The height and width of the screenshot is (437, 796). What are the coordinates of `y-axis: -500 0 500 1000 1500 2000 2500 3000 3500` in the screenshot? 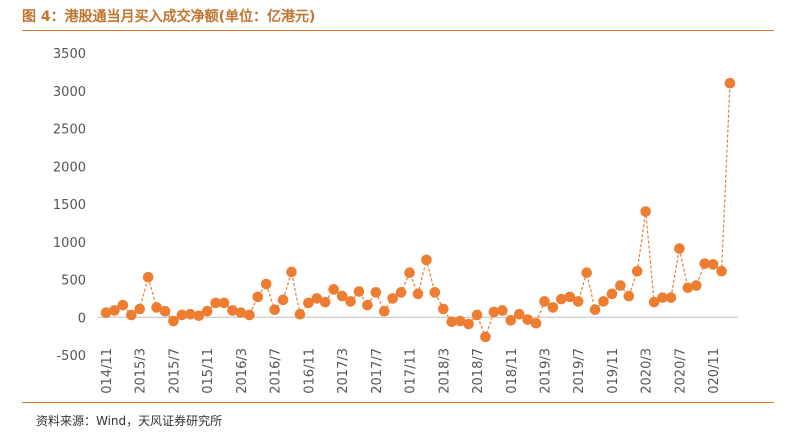 It's located at (69, 205).